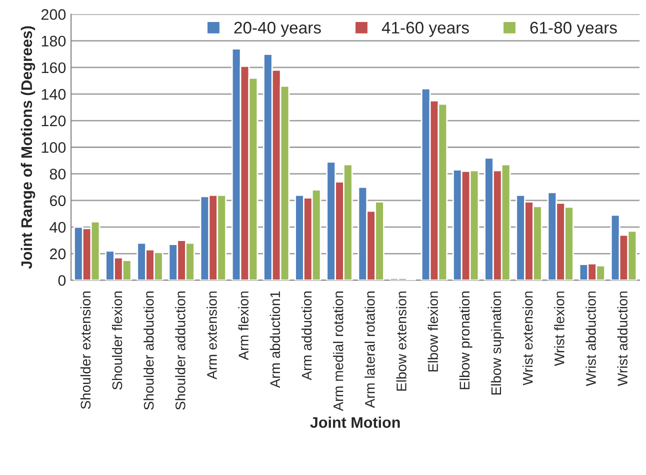 This screenshot has height=475, width=646. Describe the element at coordinates (54, 41) in the screenshot. I see `y-tick-label: 180` at that location.